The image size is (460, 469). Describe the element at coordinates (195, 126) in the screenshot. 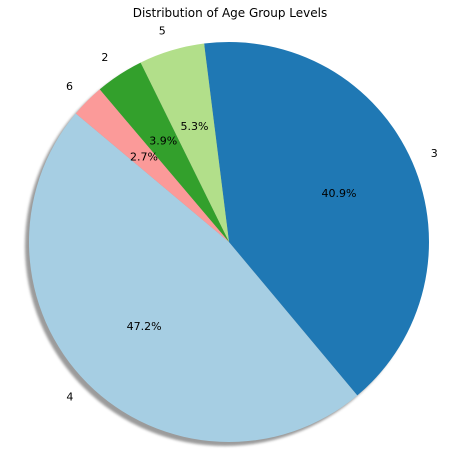

I see `pct-label-5: 5.3%` at that location.